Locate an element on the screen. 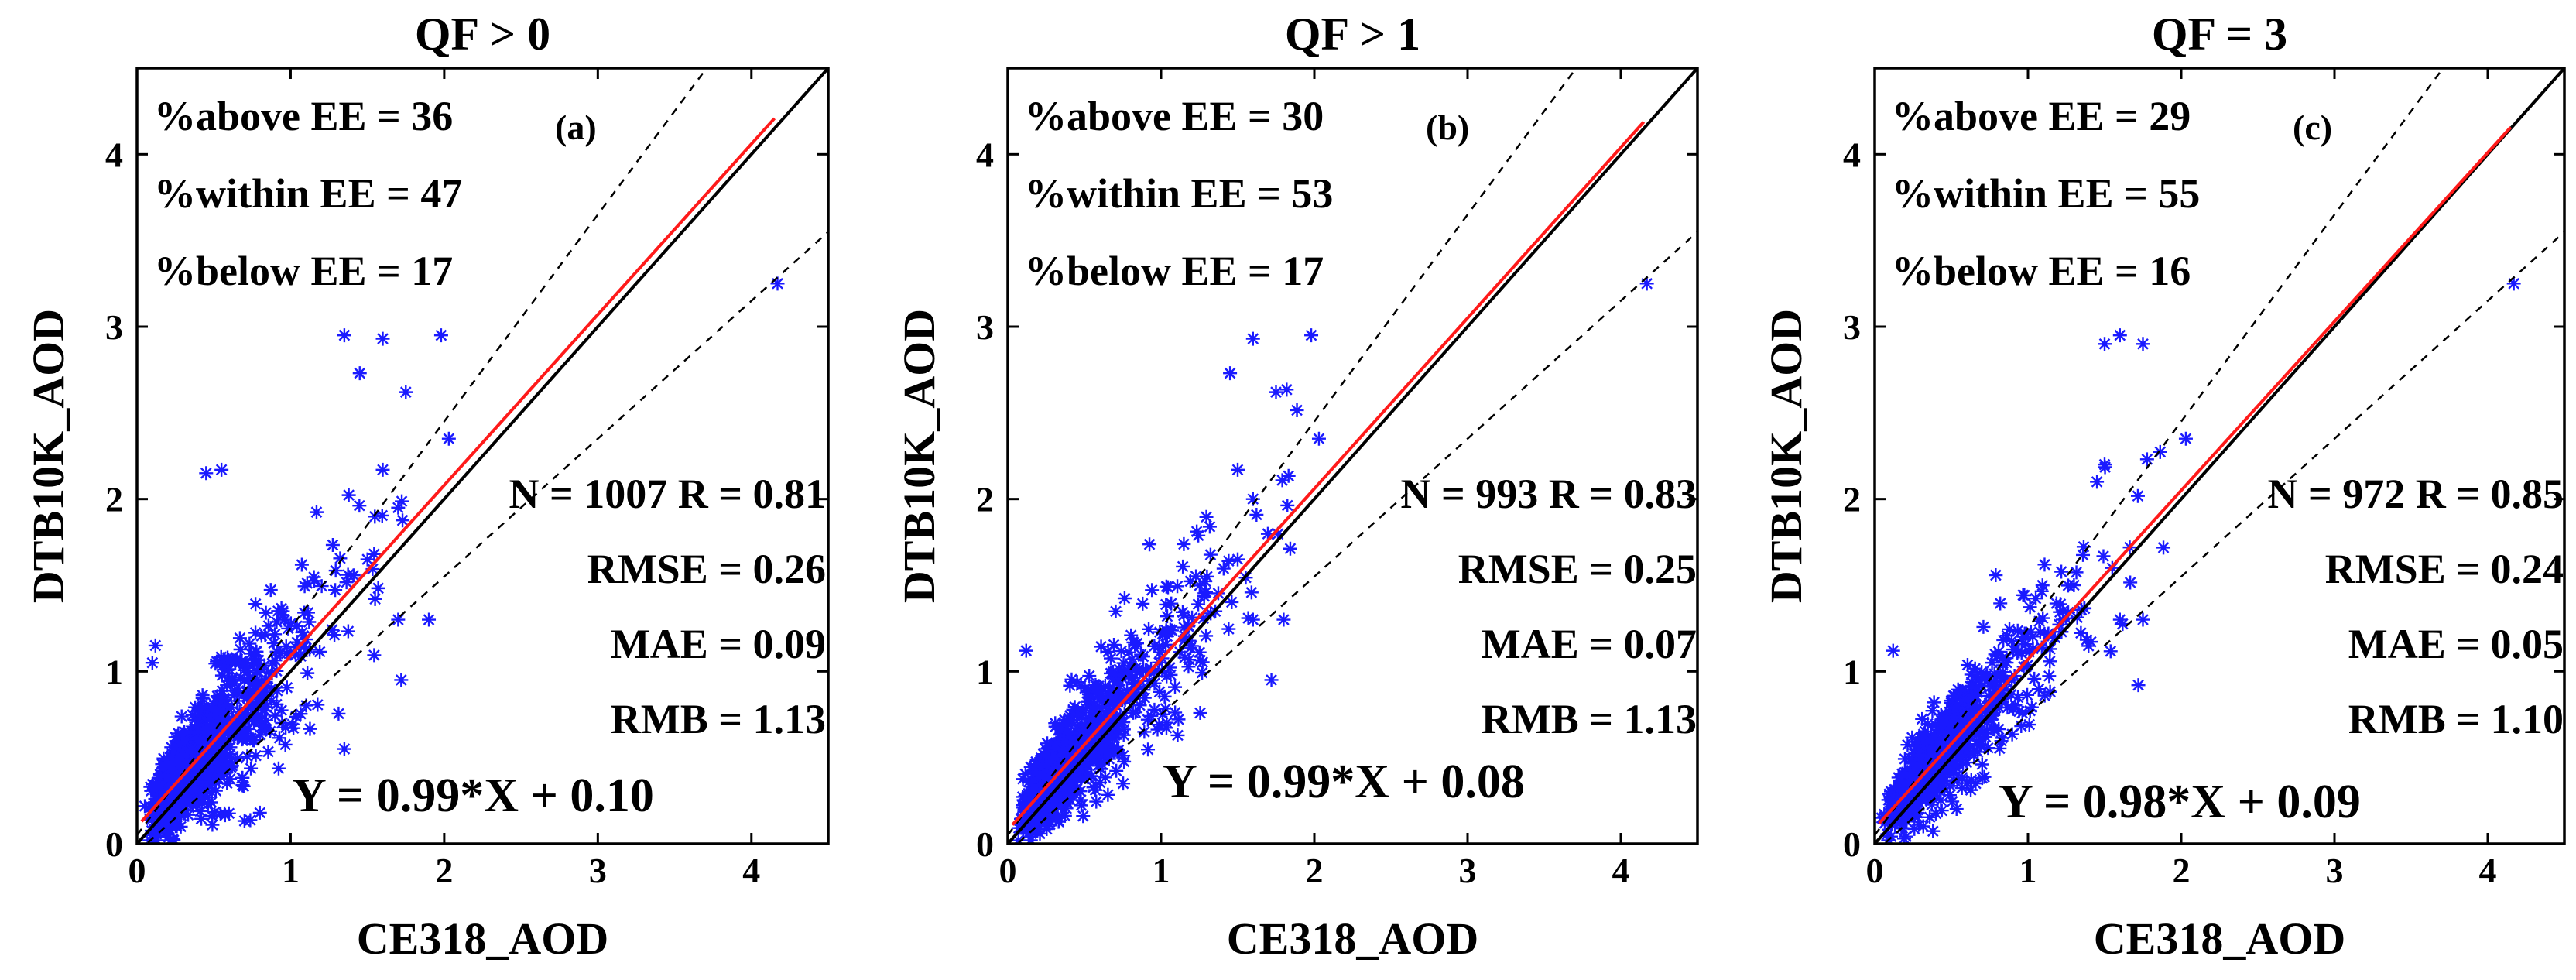 Image resolution: width=2576 pixels, height=980 pixels. regression-equation: Y = 0.99*X + 0.10 is located at coordinates (473, 796).